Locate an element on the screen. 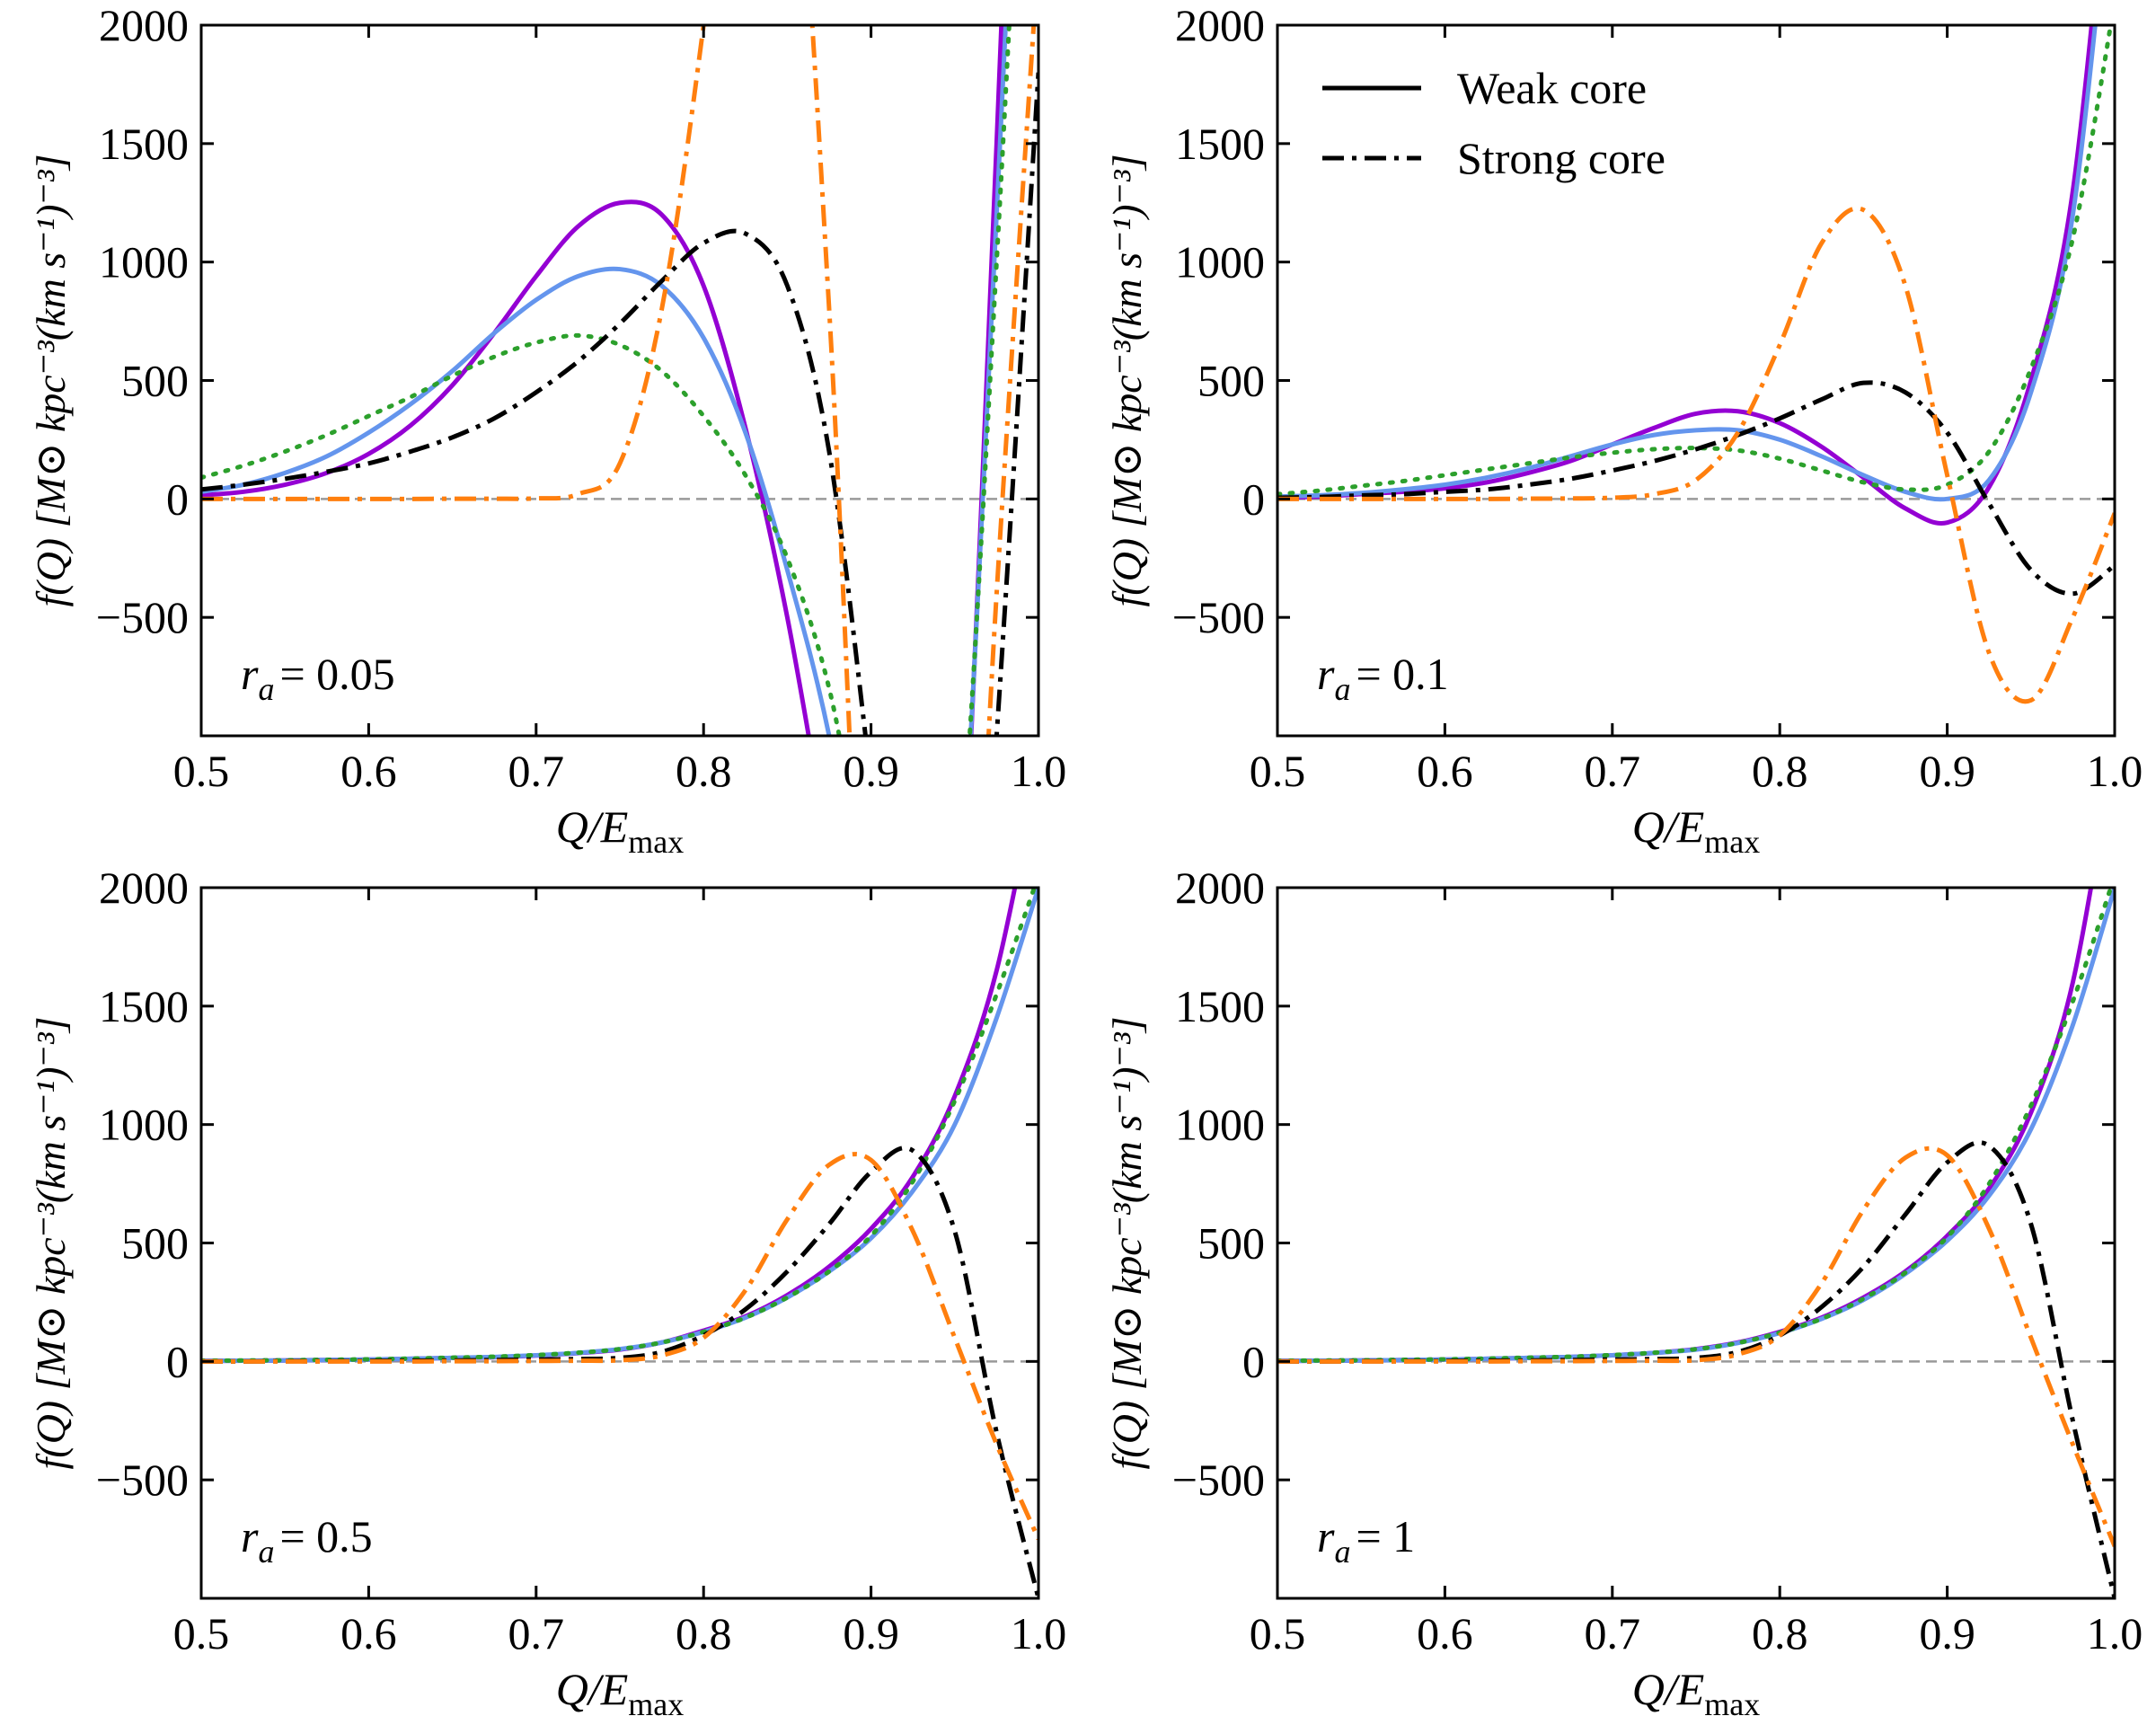 This screenshot has width=2156, height=1725. annotation: ra = 1 is located at coordinates (1366, 1540).